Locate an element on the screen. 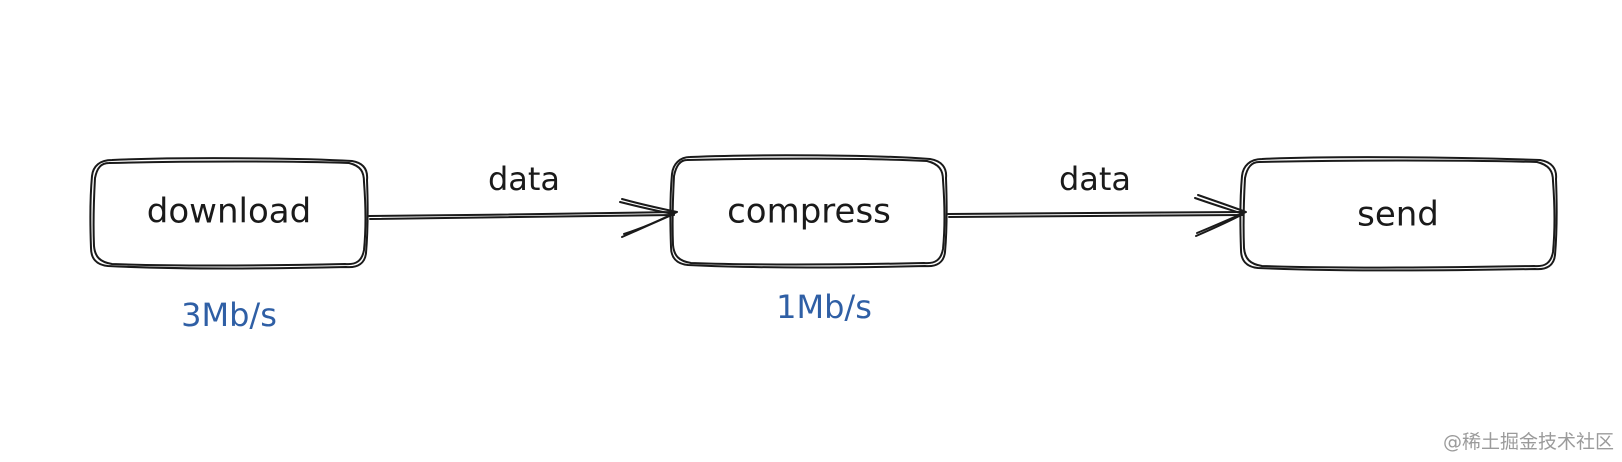  node-compress: compress is located at coordinates (808, 211).